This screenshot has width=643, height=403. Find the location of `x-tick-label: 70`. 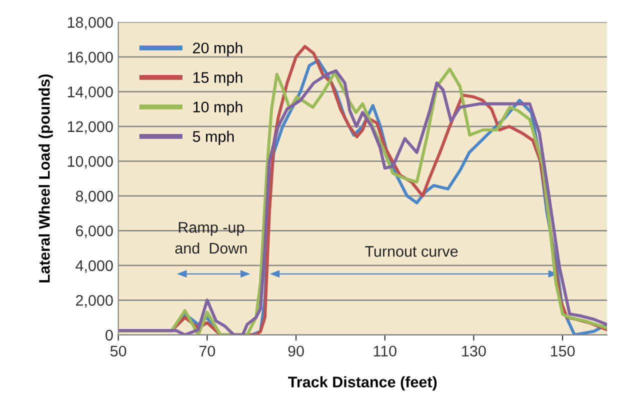

x-tick-label: 70 is located at coordinates (207, 351).